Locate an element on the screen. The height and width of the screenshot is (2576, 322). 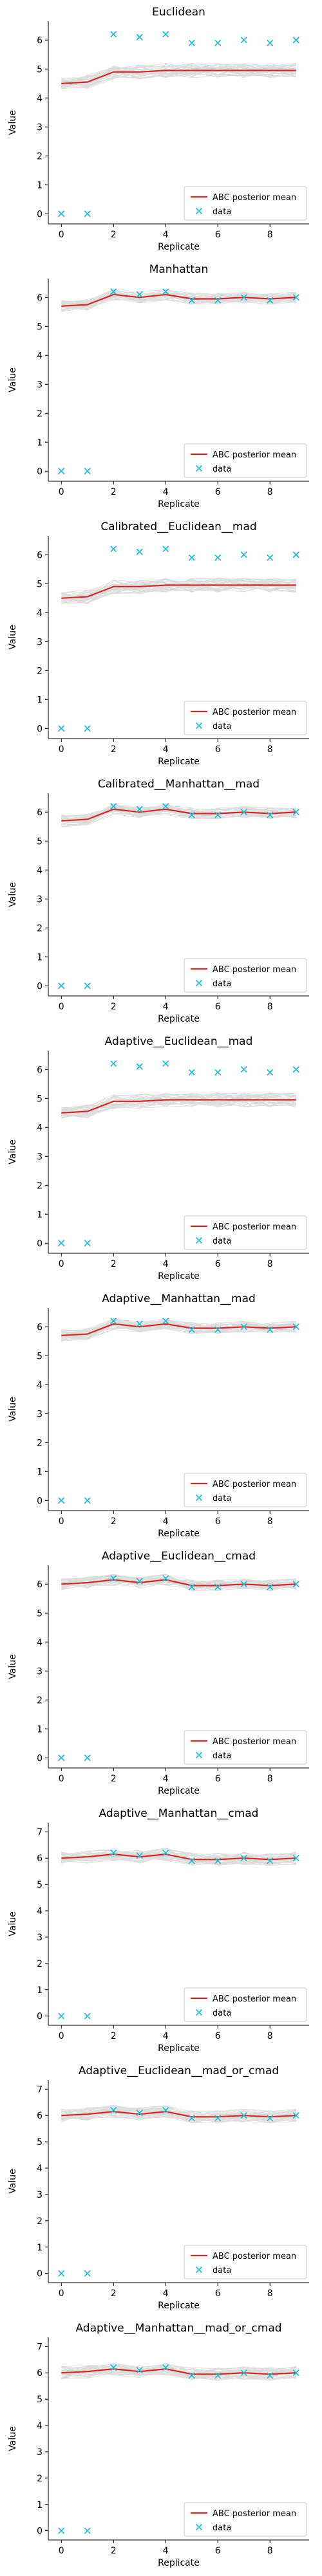
x-axis-label: Replicate is located at coordinates (179, 762).